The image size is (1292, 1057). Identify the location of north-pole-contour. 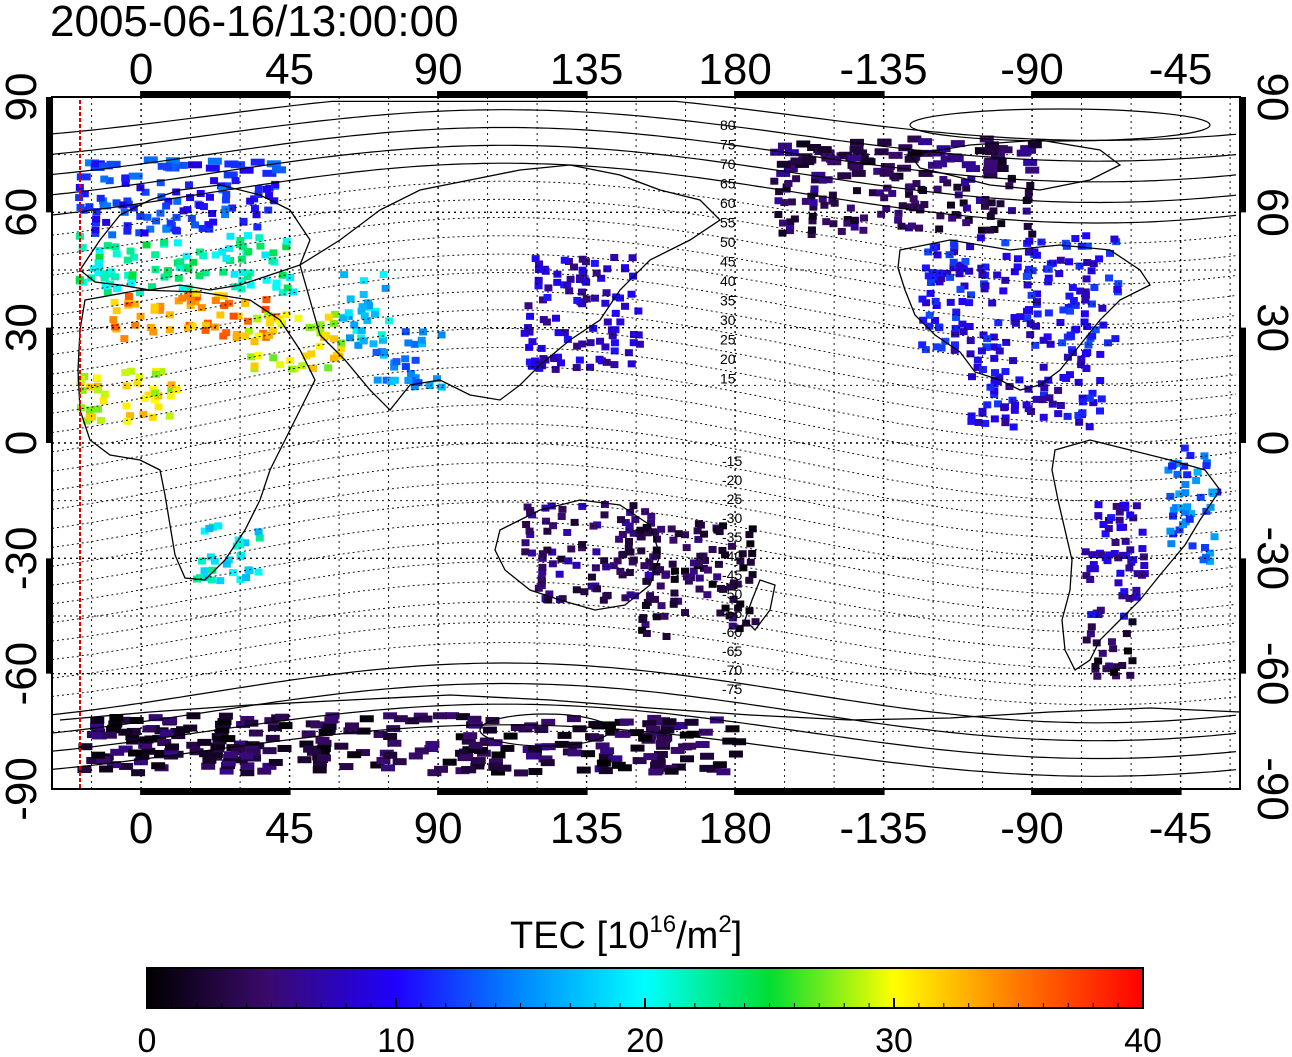
(1060, 125).